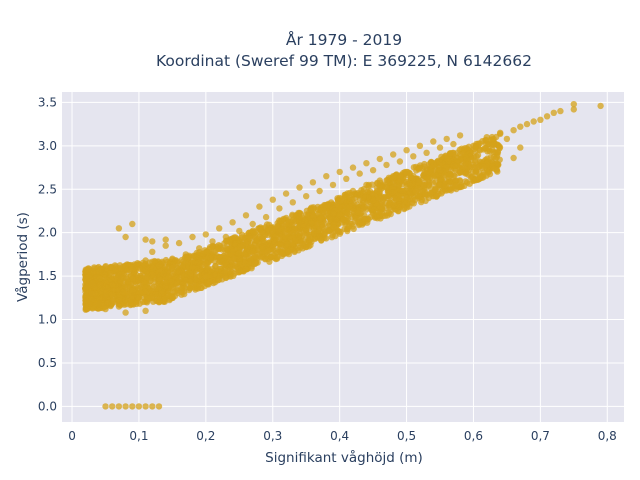 This screenshot has width=640, height=480. I want to click on y-tick-label: 2.0, so click(47, 233).